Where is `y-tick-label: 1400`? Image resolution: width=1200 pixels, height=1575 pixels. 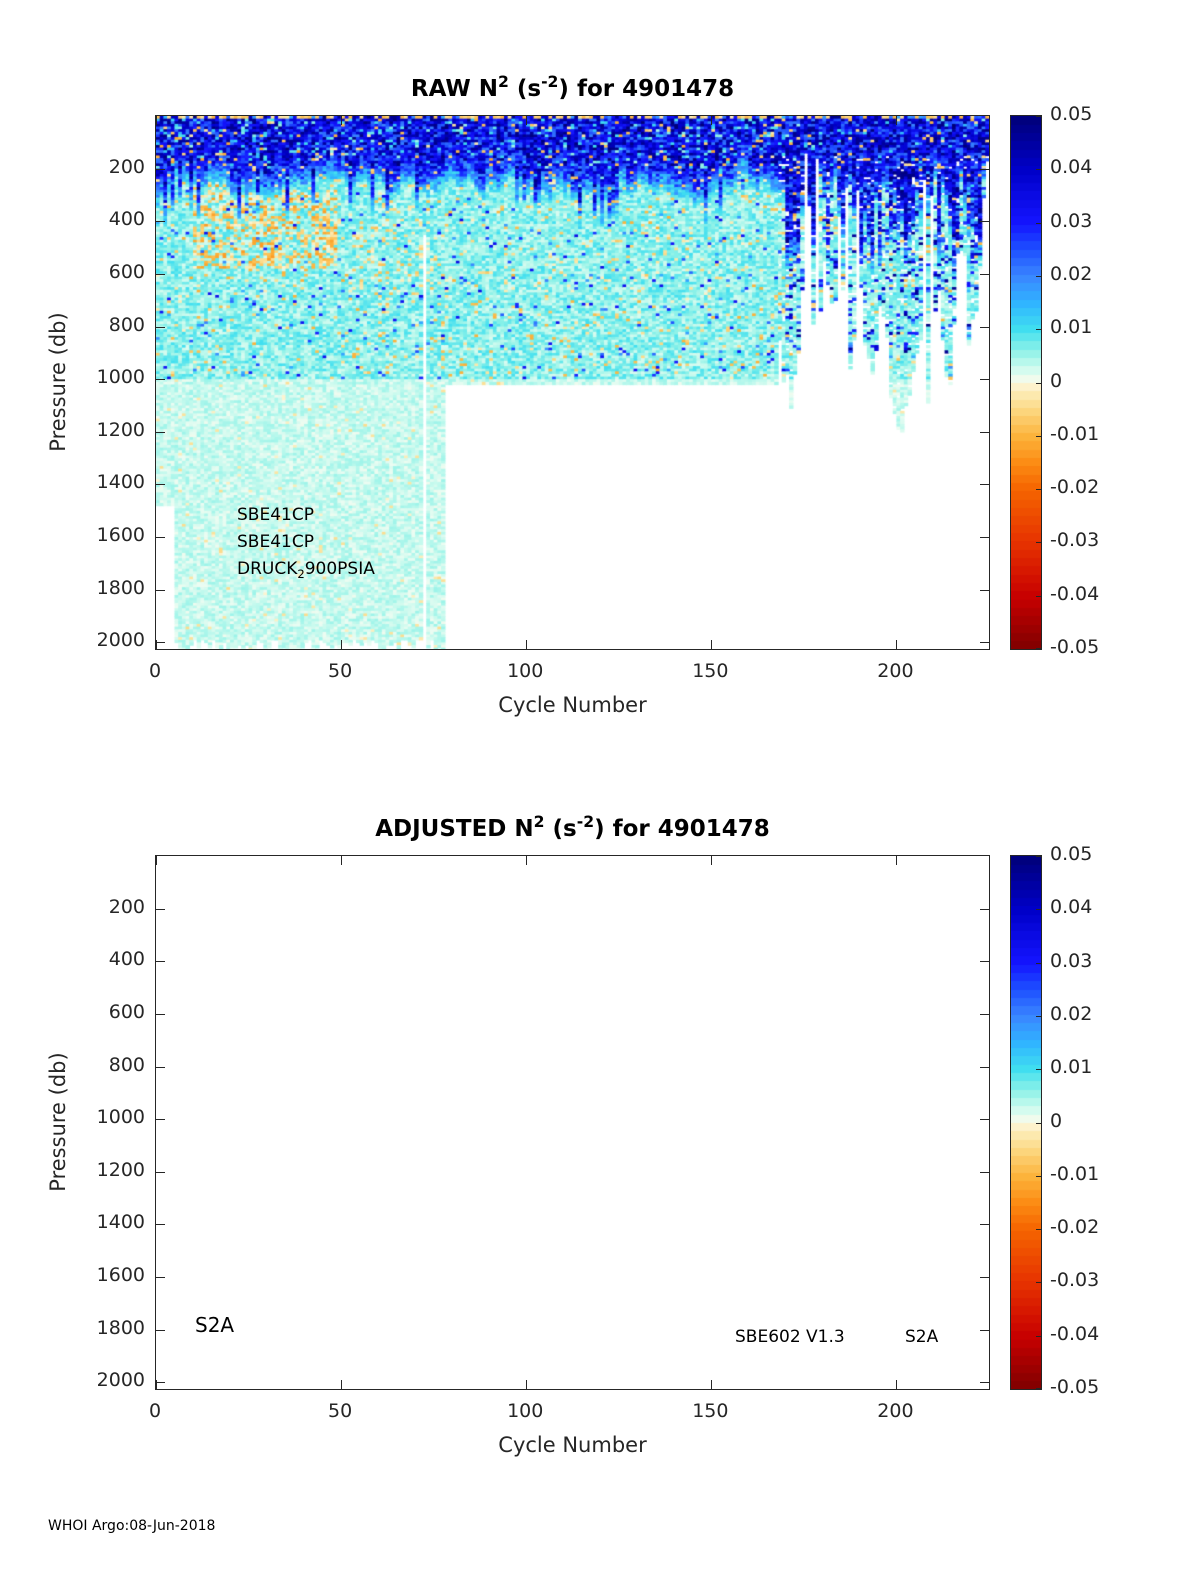 y-tick-label: 1400 is located at coordinates (120, 482).